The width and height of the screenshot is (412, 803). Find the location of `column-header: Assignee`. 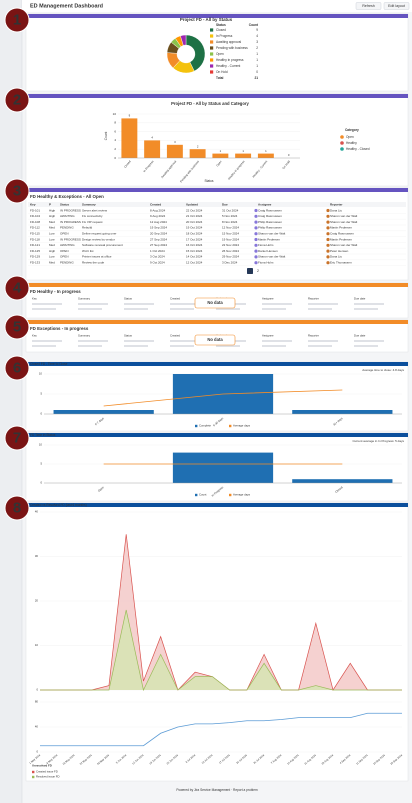

column-header: Assignee is located at coordinates (268, 336).